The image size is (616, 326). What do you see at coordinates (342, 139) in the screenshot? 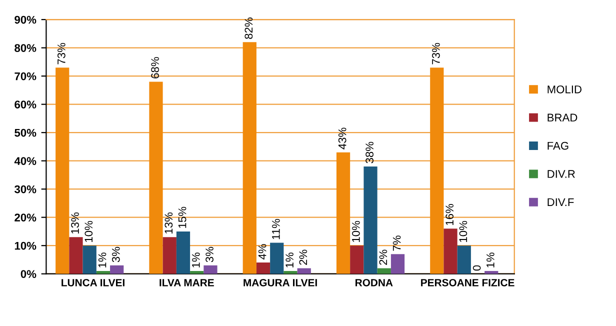
I see `data-label: 43%` at bounding box center [342, 139].